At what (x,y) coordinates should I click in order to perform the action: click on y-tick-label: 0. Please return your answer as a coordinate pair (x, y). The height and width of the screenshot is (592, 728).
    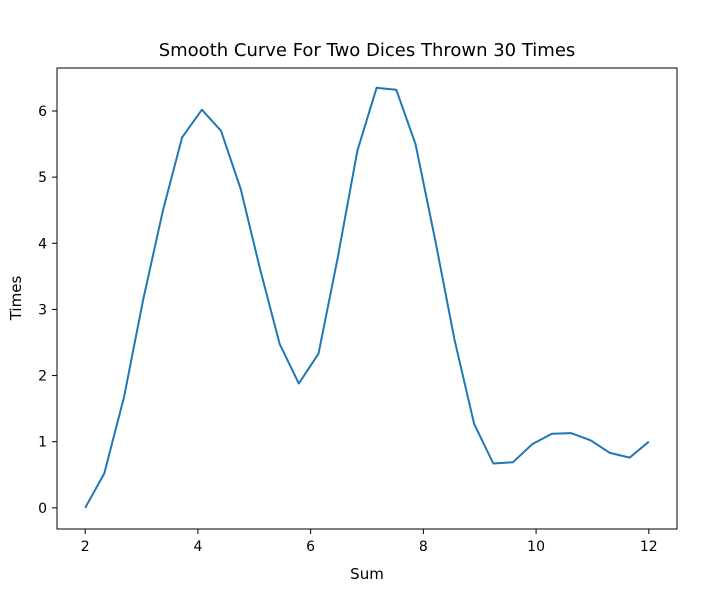
    Looking at the image, I should click on (42, 509).